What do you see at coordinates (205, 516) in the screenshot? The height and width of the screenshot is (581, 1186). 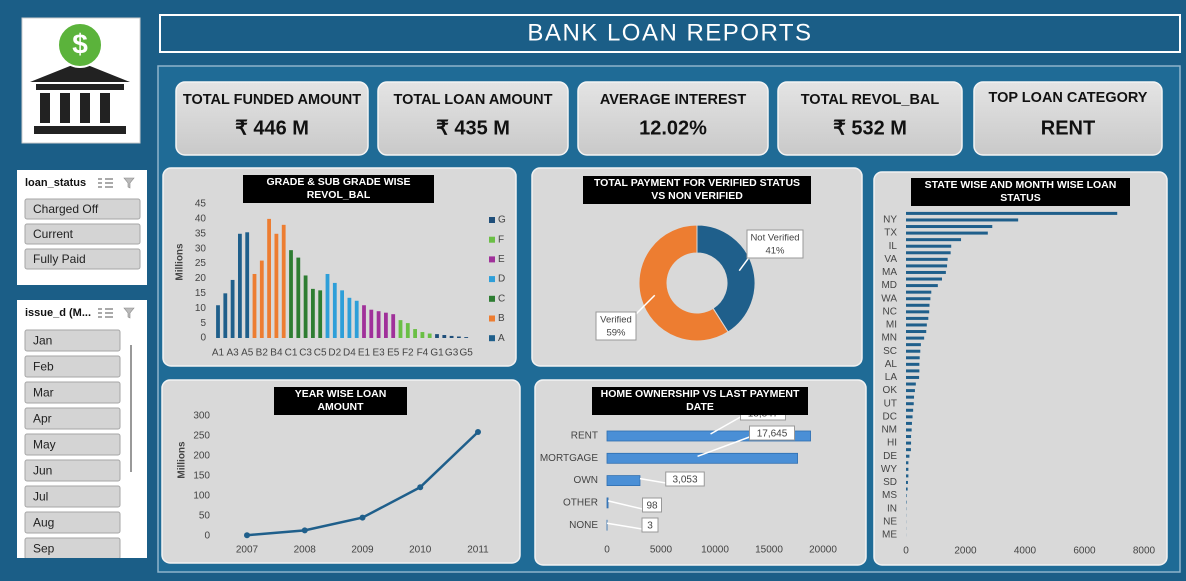 I see `y-tick-label: 50` at bounding box center [205, 516].